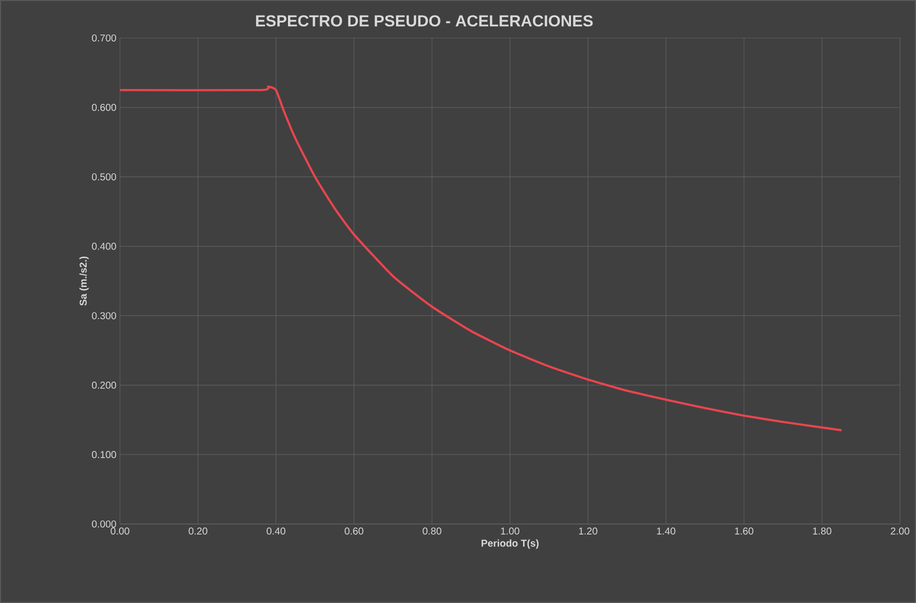  What do you see at coordinates (432, 531) in the screenshot?
I see `x-tick-label: 0.80` at bounding box center [432, 531].